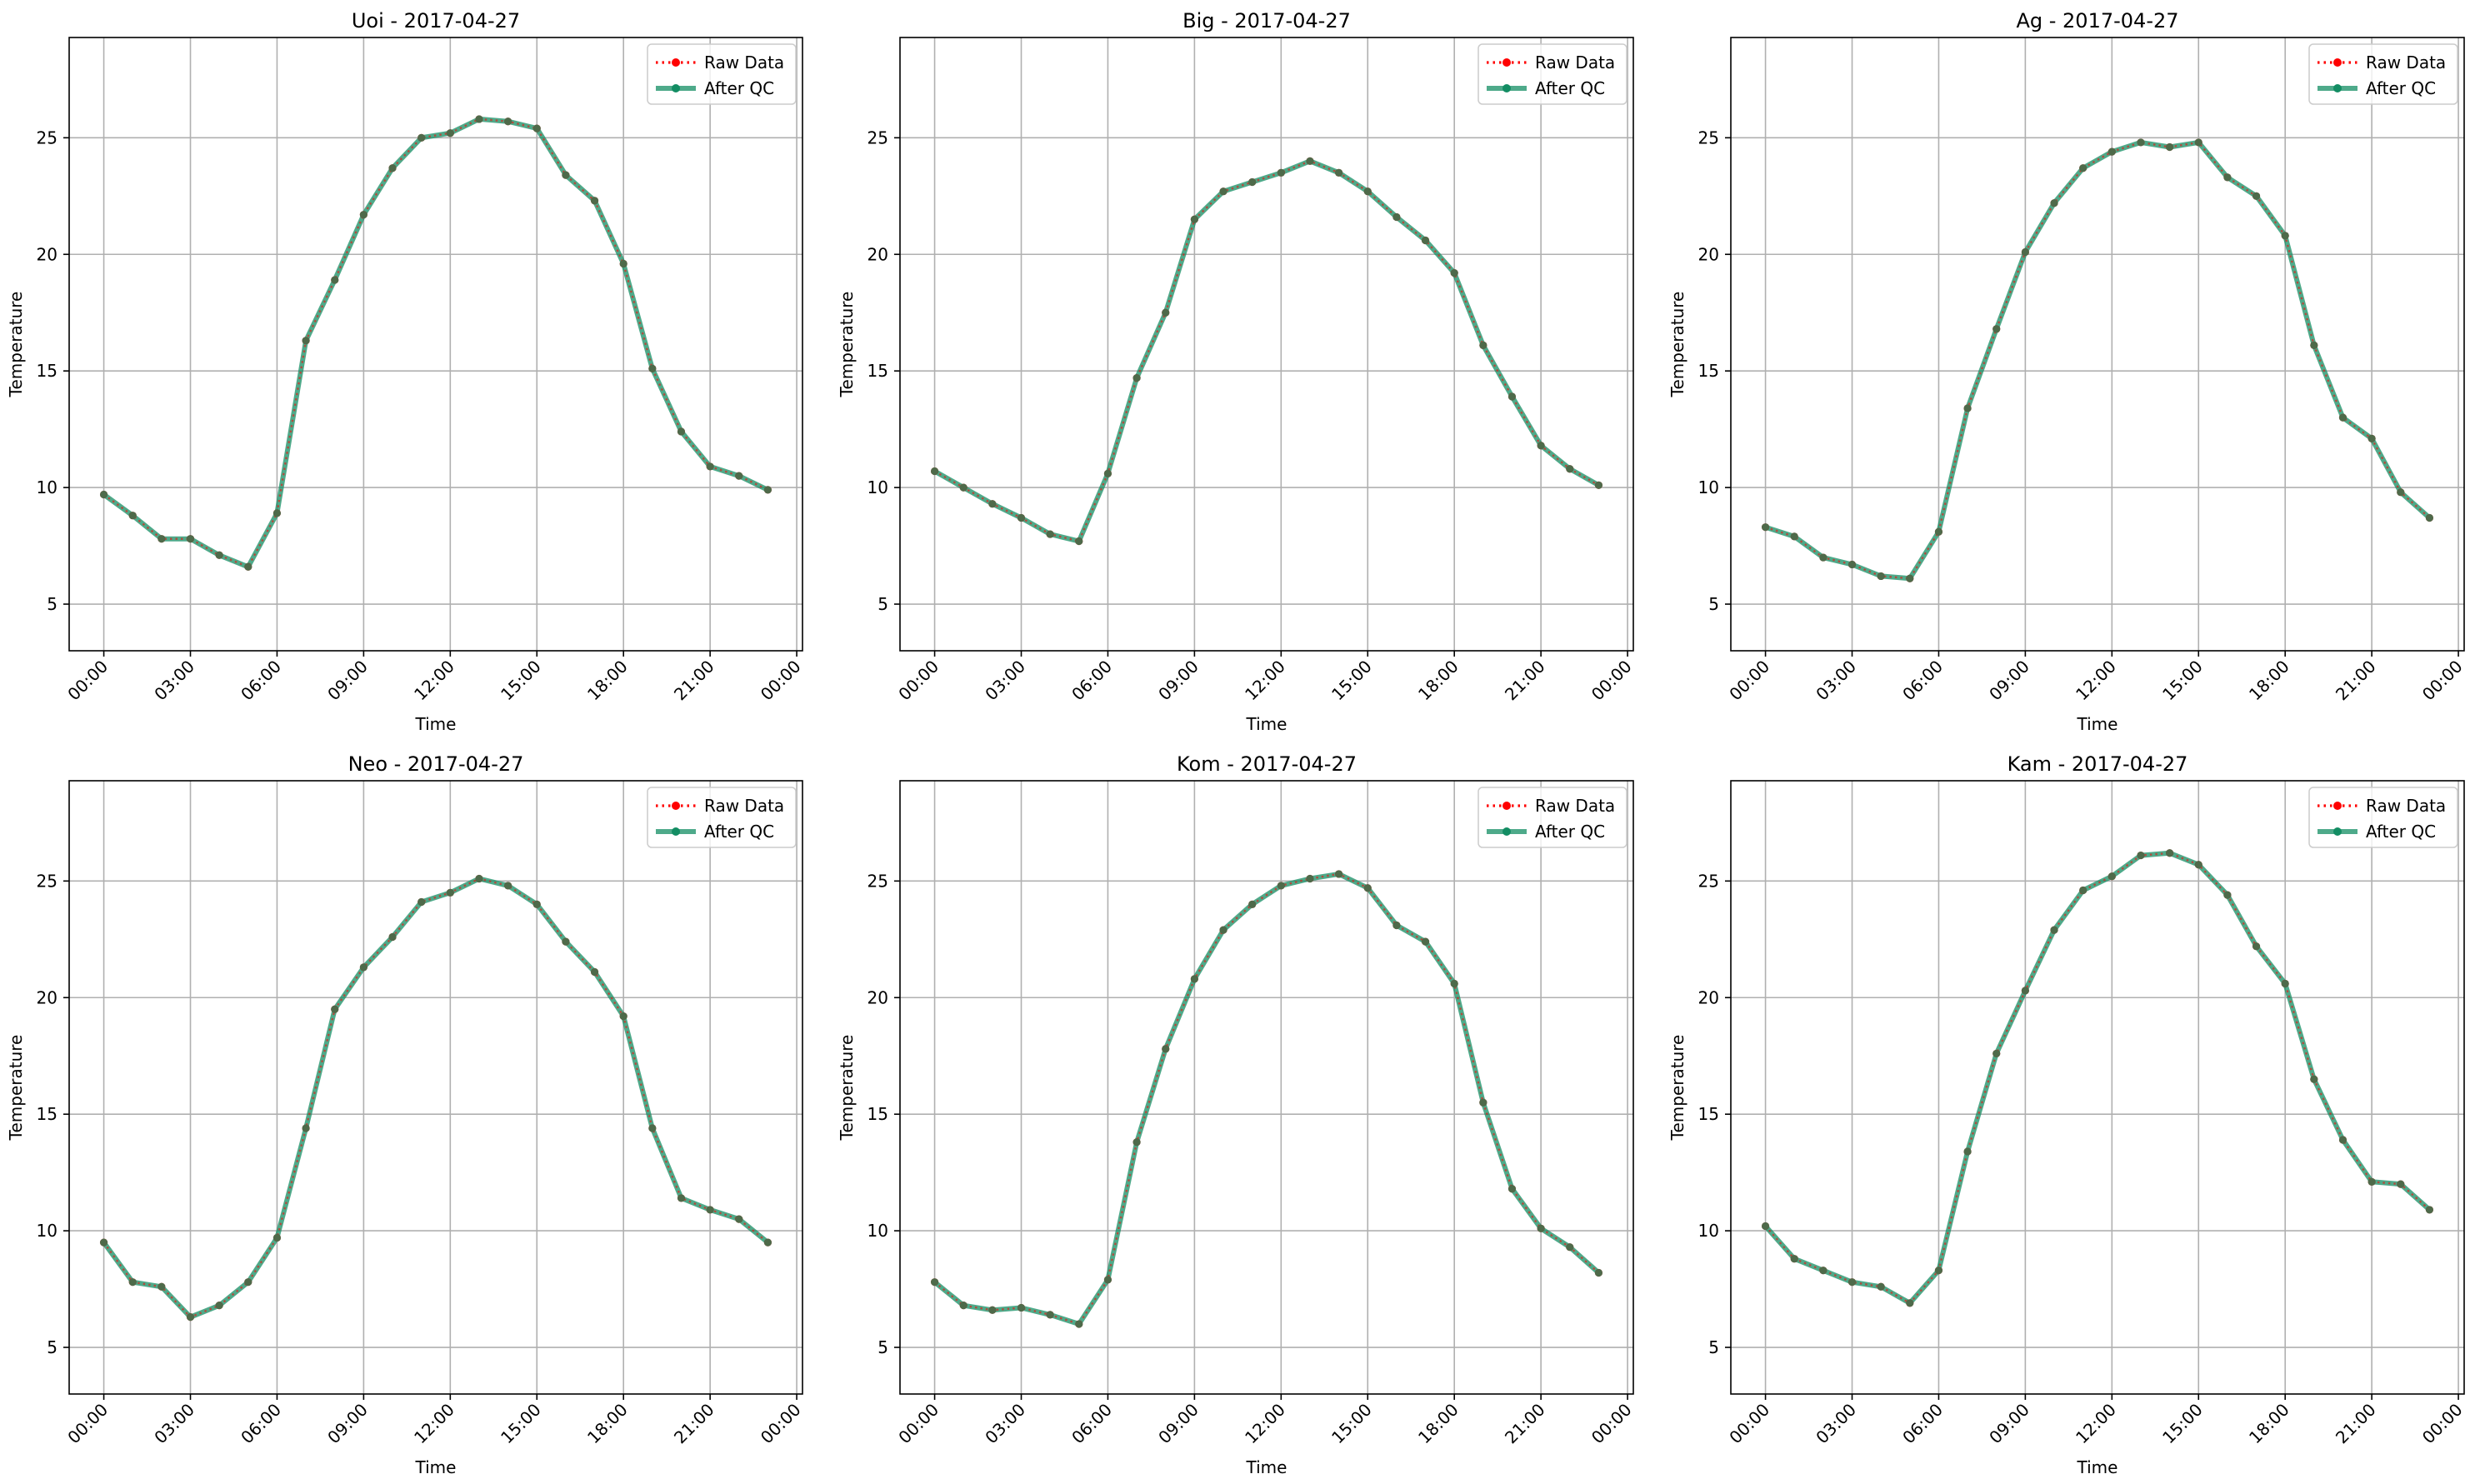  What do you see at coordinates (47, 137) in the screenshot?
I see `y-tick-label: 25` at bounding box center [47, 137].